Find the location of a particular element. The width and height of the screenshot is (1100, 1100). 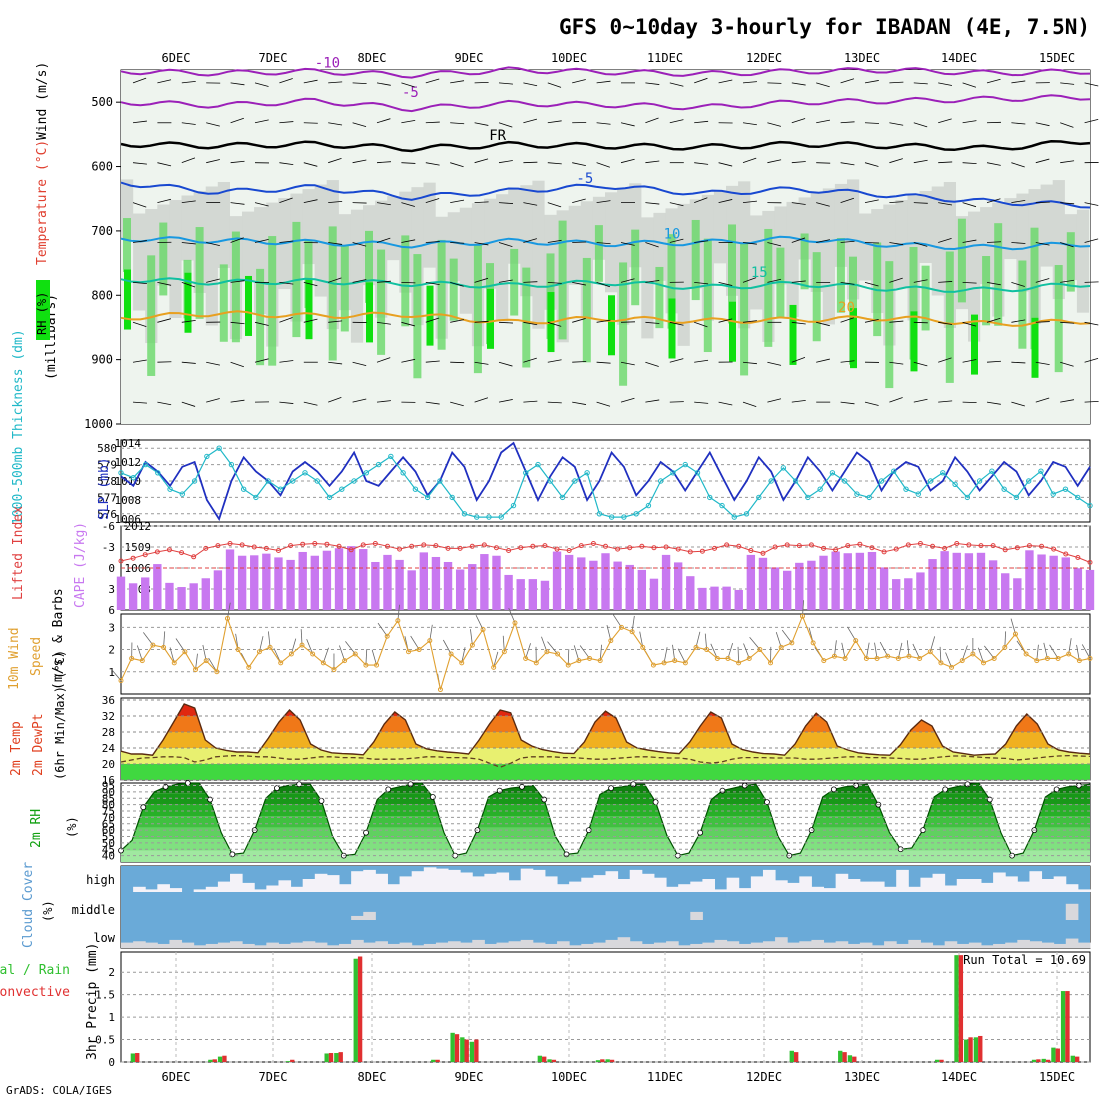

profile-ytick-label: 500 is located at coordinates (102, 102).